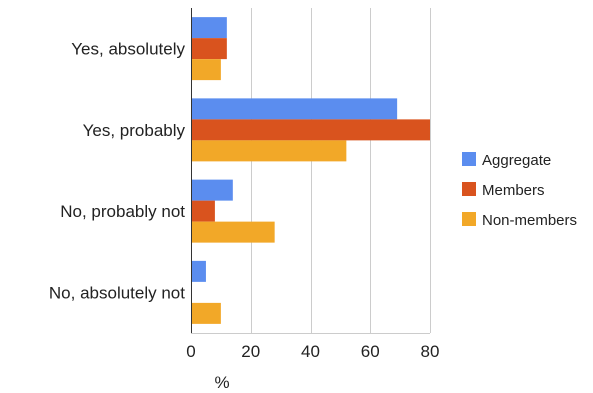  Describe the element at coordinates (250, 351) in the screenshot. I see `x-tick-label-20: 20` at that location.